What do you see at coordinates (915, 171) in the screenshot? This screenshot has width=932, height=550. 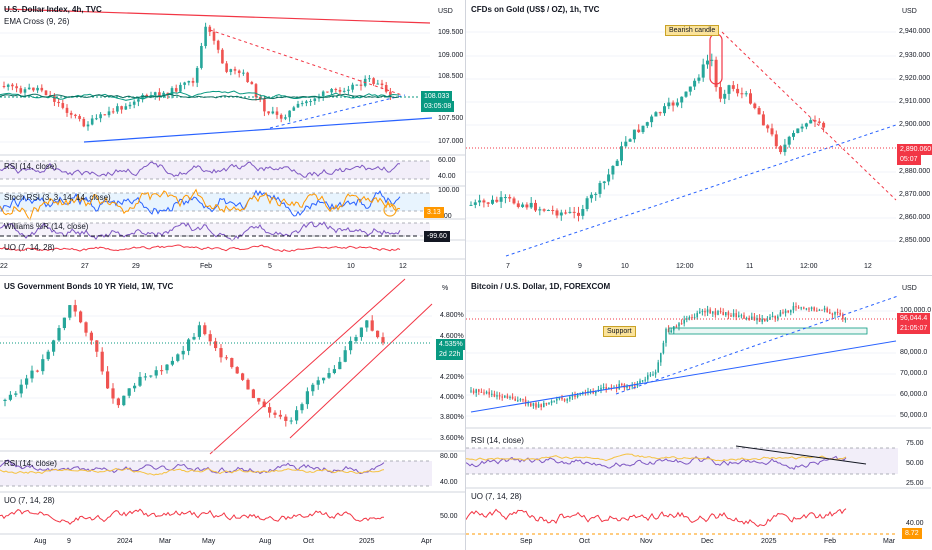 I see `y-tick: 2,880.000` at bounding box center [915, 171].